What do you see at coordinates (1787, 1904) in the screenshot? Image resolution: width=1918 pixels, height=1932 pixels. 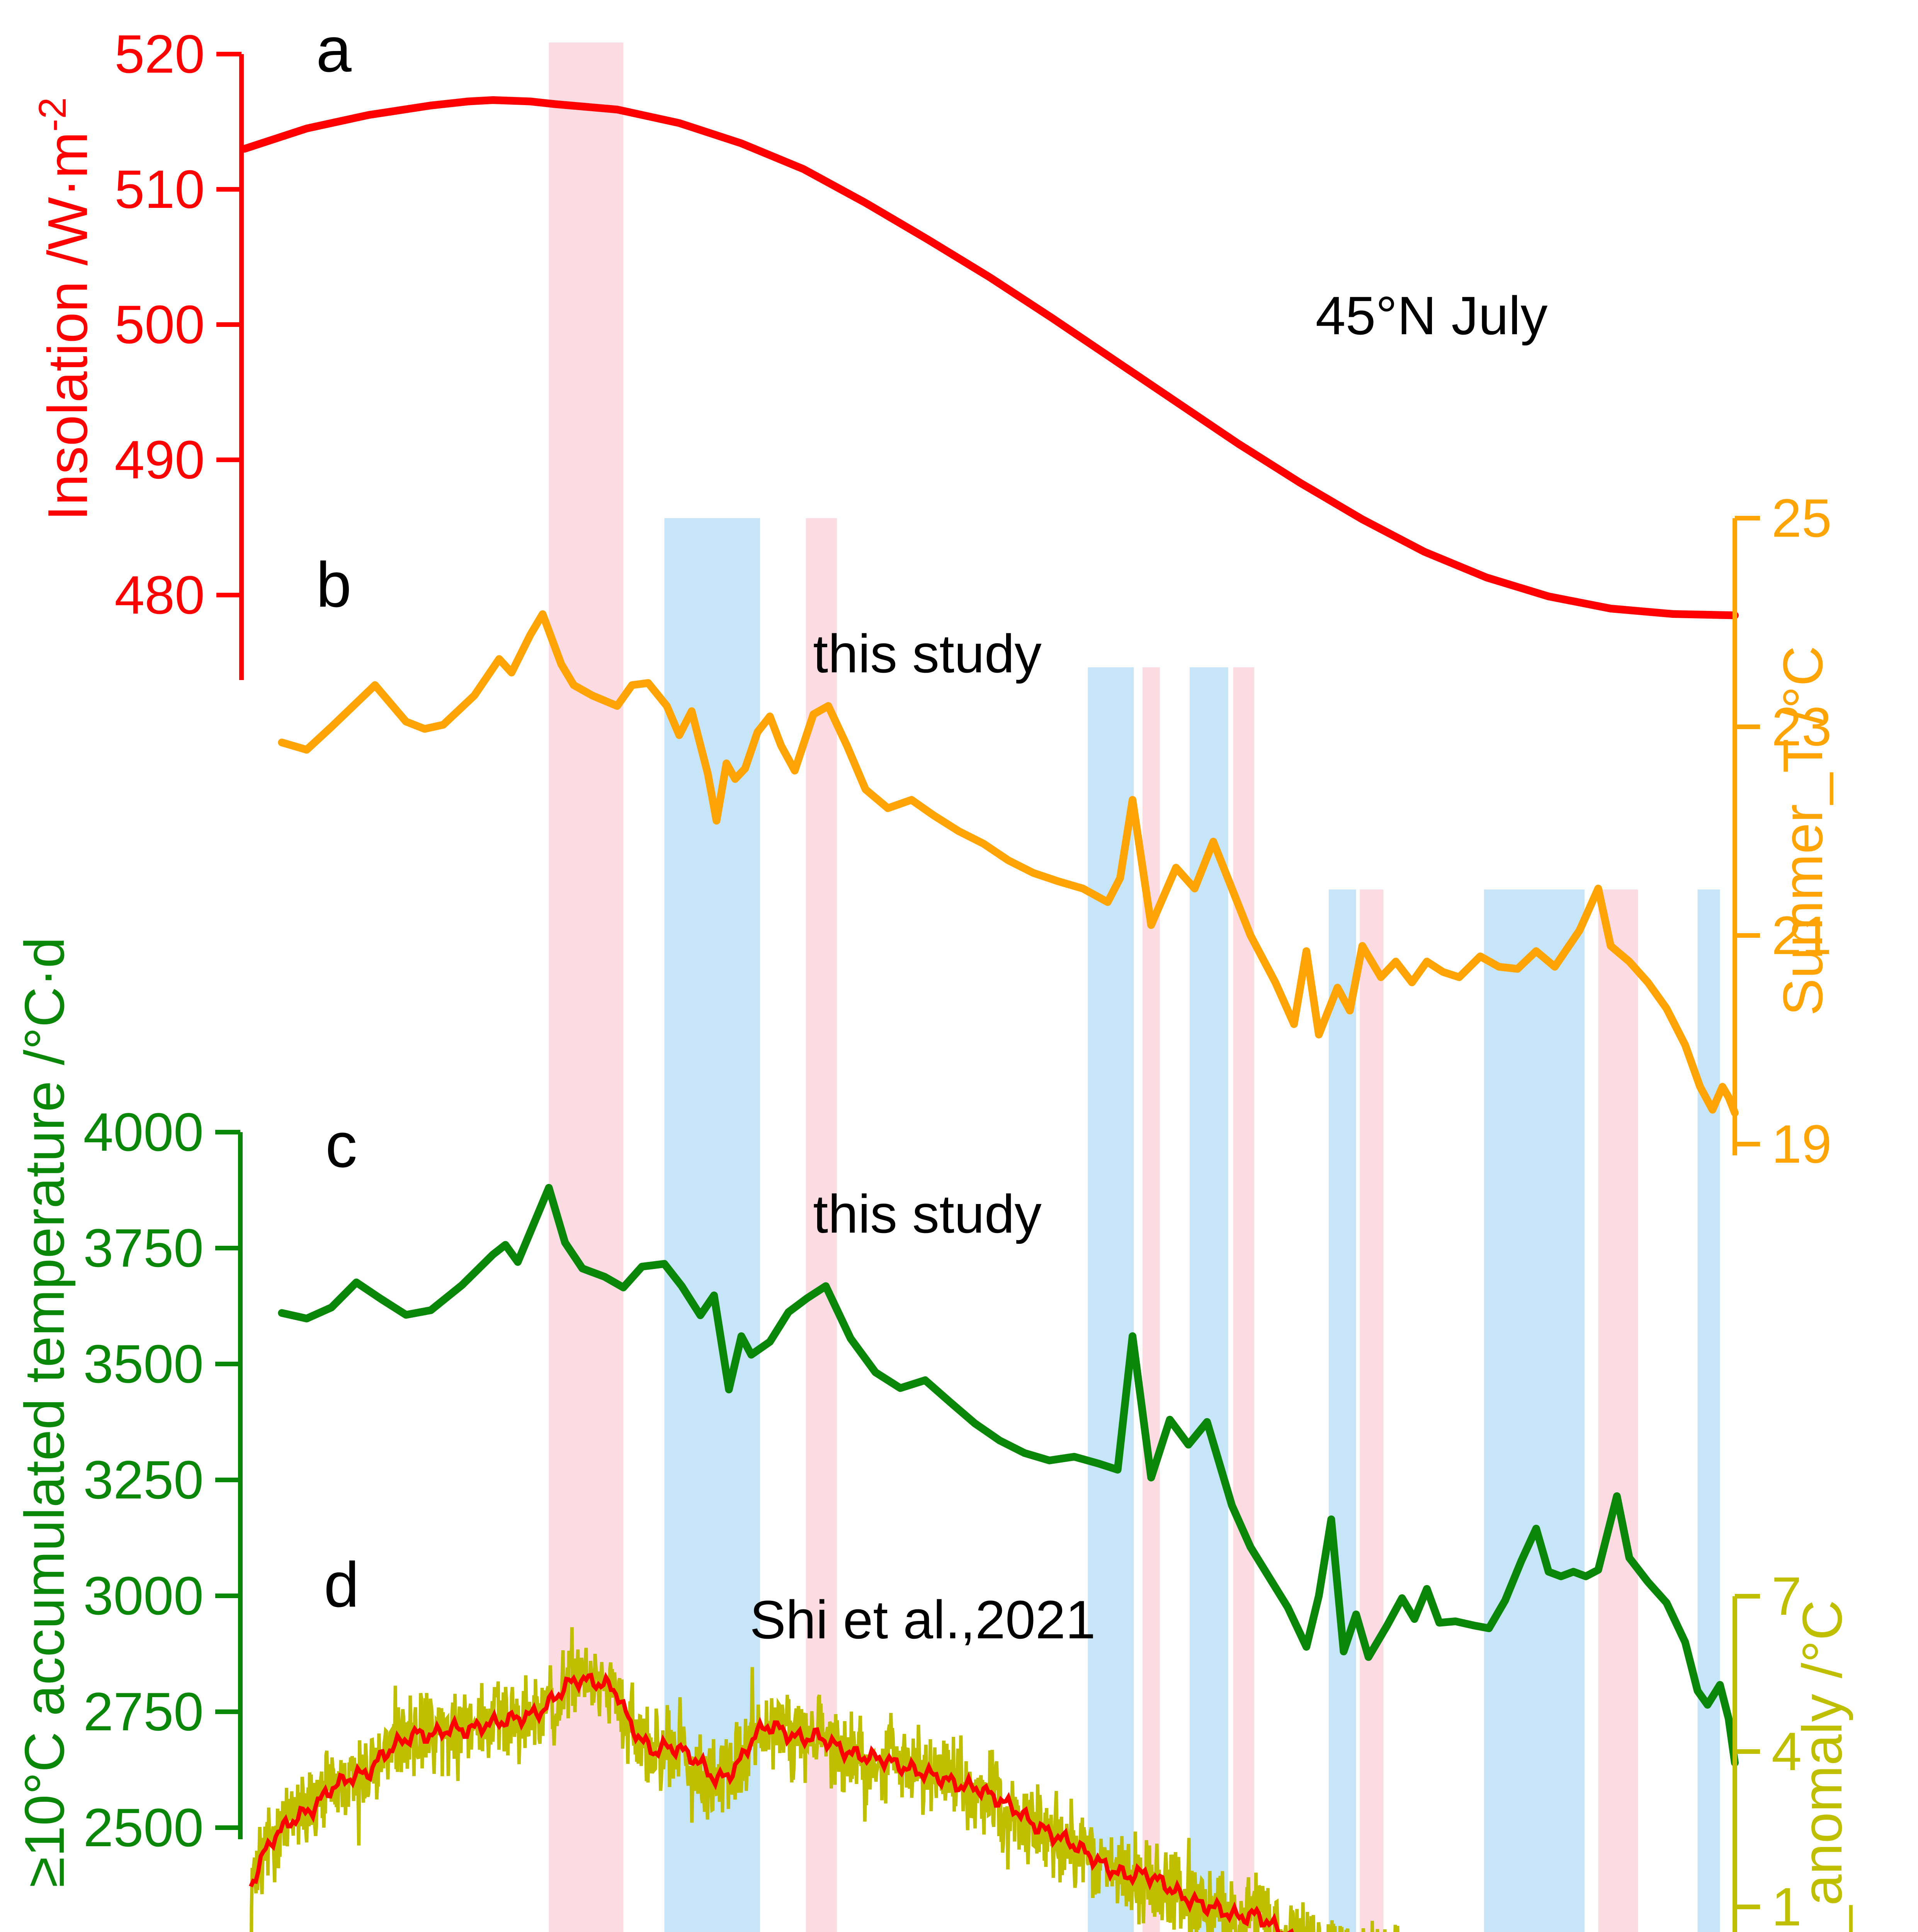 I see `y-tick-label-d: 1` at bounding box center [1787, 1904].